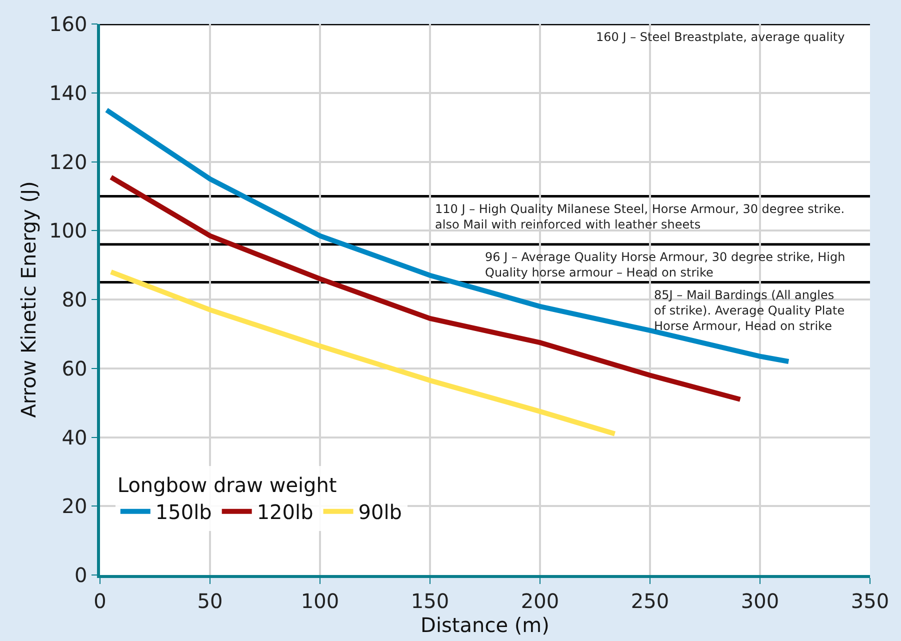  Describe the element at coordinates (68, 162) in the screenshot. I see `y-tick-label: 120` at that location.